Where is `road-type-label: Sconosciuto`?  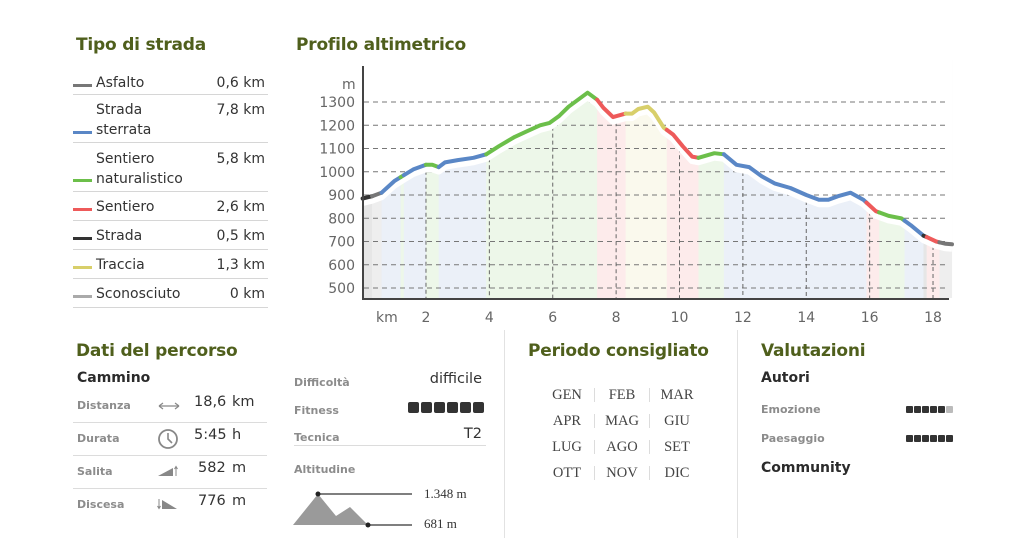
road-type-label: Sconosciuto is located at coordinates (138, 294).